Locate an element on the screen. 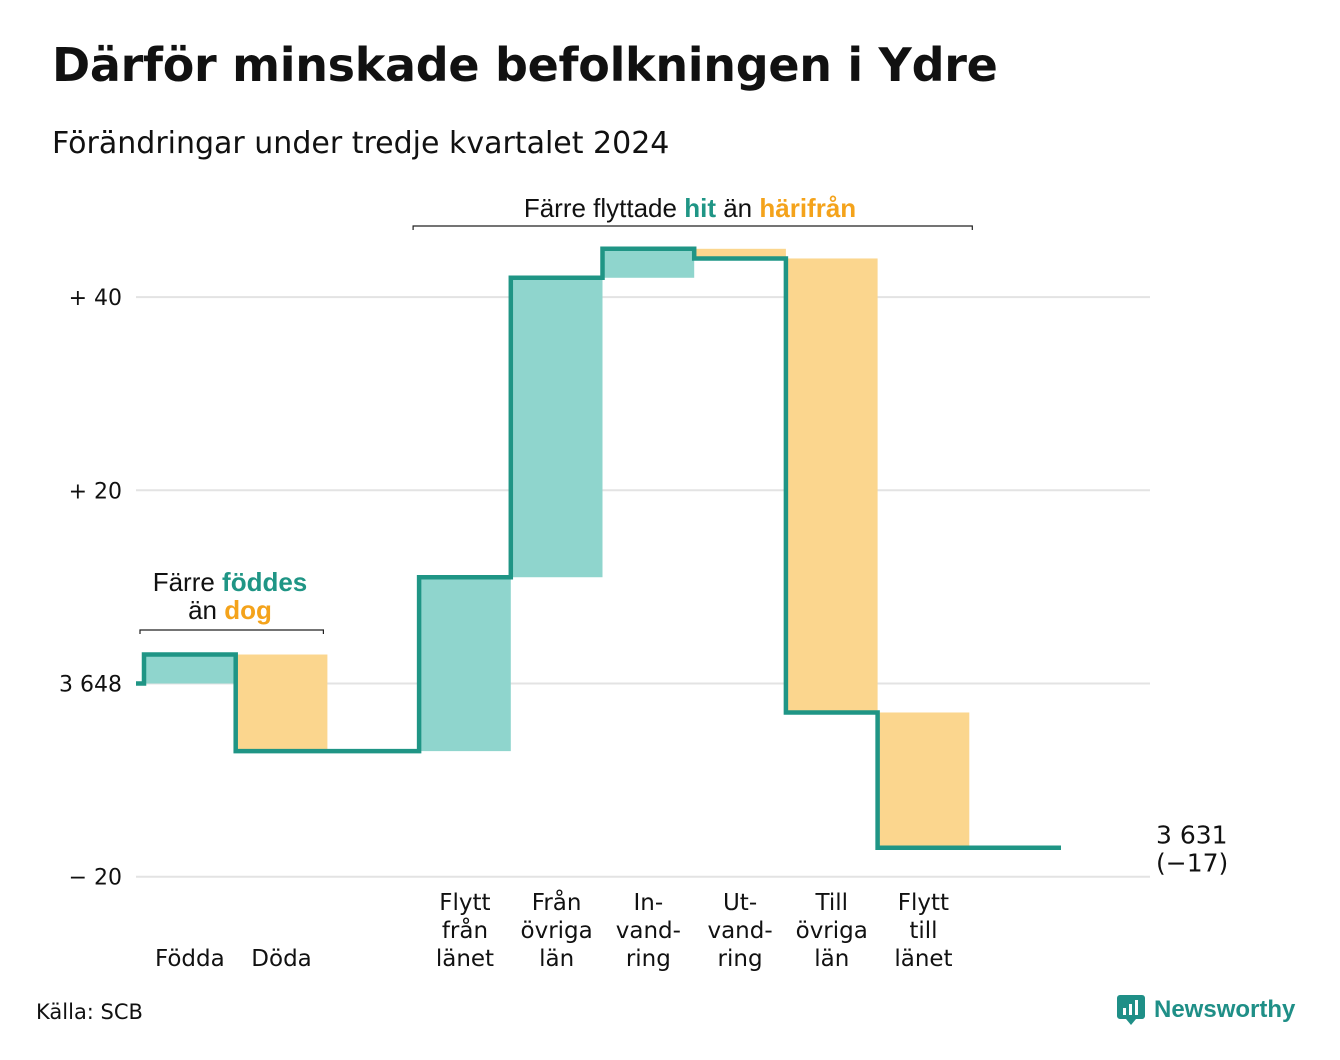 The width and height of the screenshot is (1340, 1060). x-category-label-1-0: Döda is located at coordinates (281, 959).